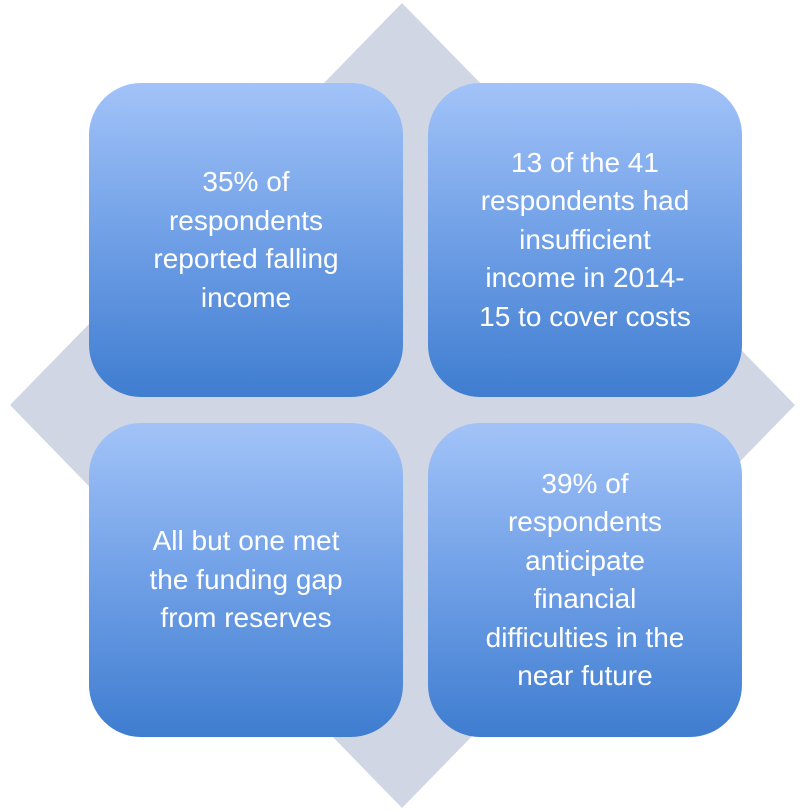  Describe the element at coordinates (585, 637) in the screenshot. I see `box-text: difficulties in the` at that location.